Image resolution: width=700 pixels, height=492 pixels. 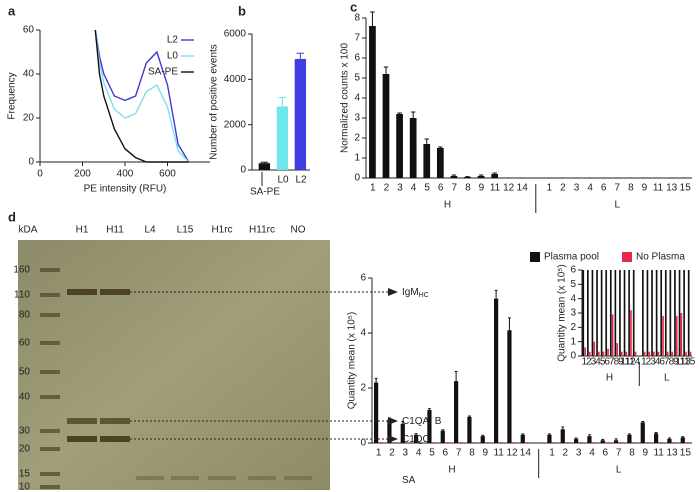 What do you see at coordinates (22, 295) in the screenshot?
I see `marker-label: 110` at bounding box center [22, 295].